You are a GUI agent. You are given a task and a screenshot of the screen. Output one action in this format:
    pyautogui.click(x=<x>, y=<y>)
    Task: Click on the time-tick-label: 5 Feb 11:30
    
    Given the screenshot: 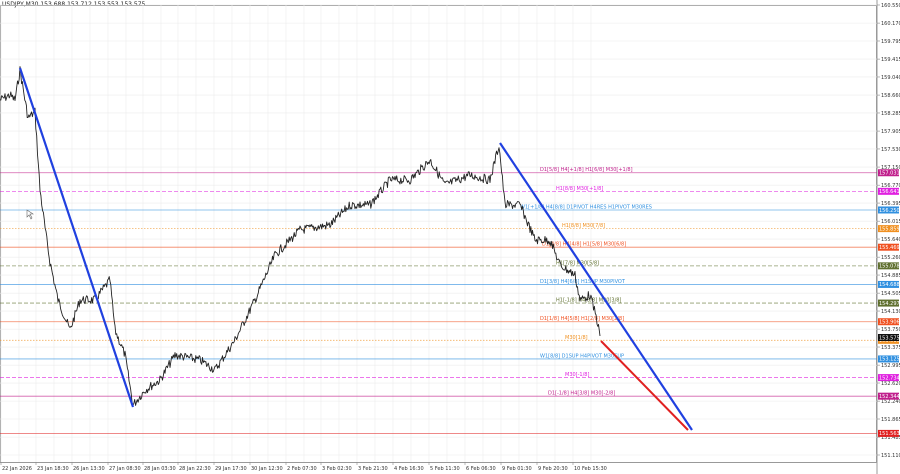 What is the action you would take?
    pyautogui.click(x=445, y=469)
    